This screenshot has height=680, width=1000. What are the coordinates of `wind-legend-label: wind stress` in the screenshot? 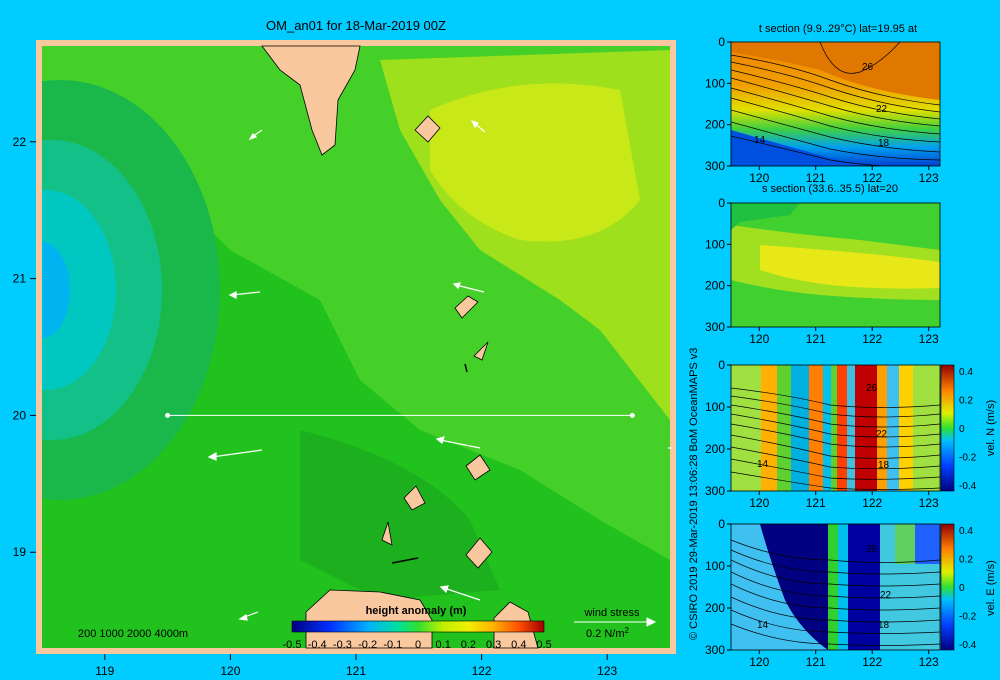 It's located at (611, 613).